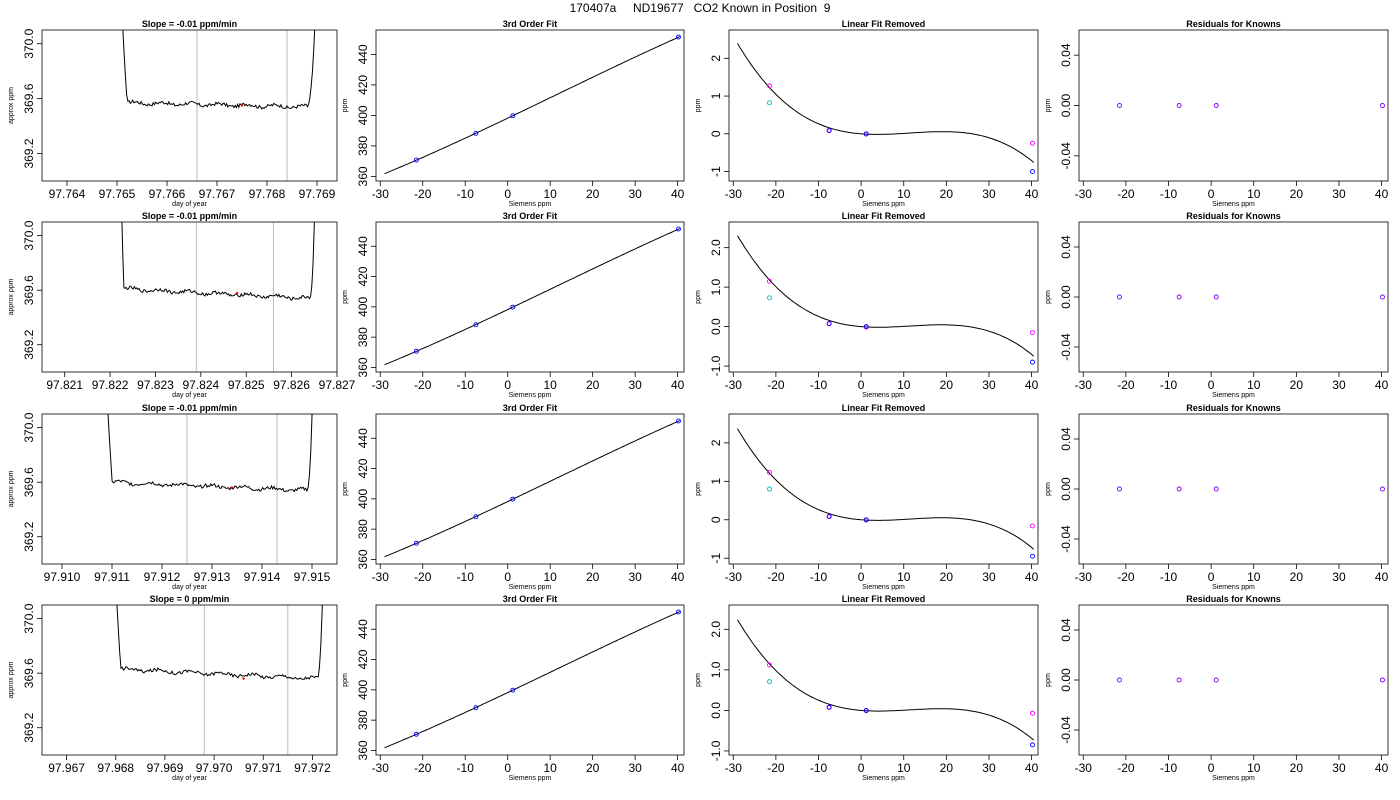  Describe the element at coordinates (317, 194) in the screenshot. I see `x-tick-label: 97.769` at that location.